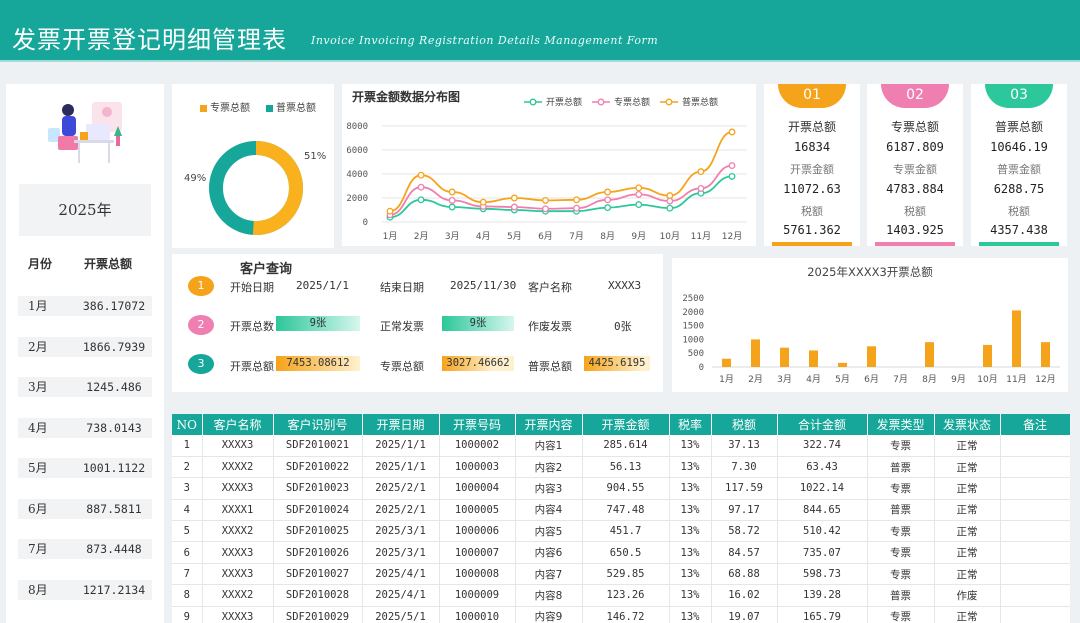  What do you see at coordinates (549, 552) in the screenshot?
I see `table-cell: 内容6` at bounding box center [549, 552].